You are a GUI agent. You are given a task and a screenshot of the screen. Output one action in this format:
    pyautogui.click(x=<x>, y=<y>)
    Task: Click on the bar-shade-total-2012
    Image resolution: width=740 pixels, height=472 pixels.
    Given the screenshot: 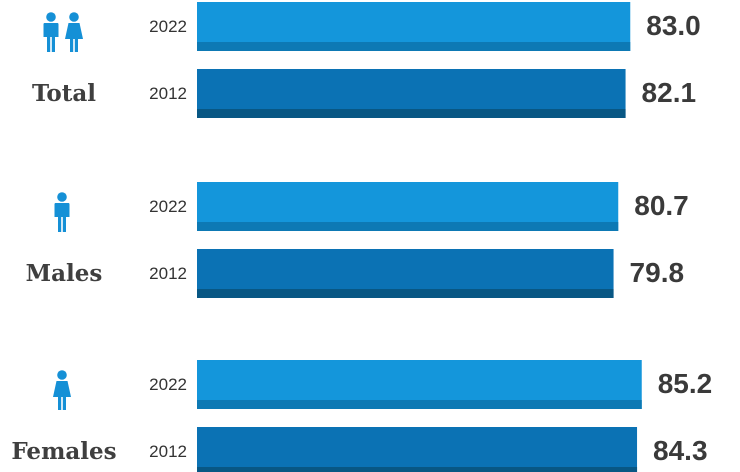 What is the action you would take?
    pyautogui.click(x=411, y=113)
    